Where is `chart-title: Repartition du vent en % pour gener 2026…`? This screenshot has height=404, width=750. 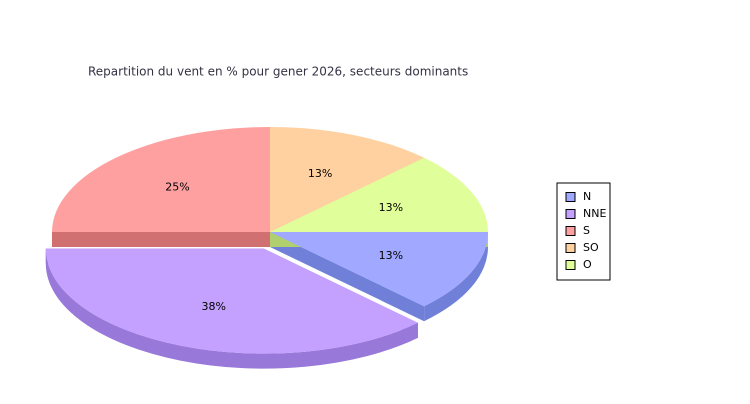 chart-title: Repartition du vent en % pour gener 2026… is located at coordinates (278, 72).